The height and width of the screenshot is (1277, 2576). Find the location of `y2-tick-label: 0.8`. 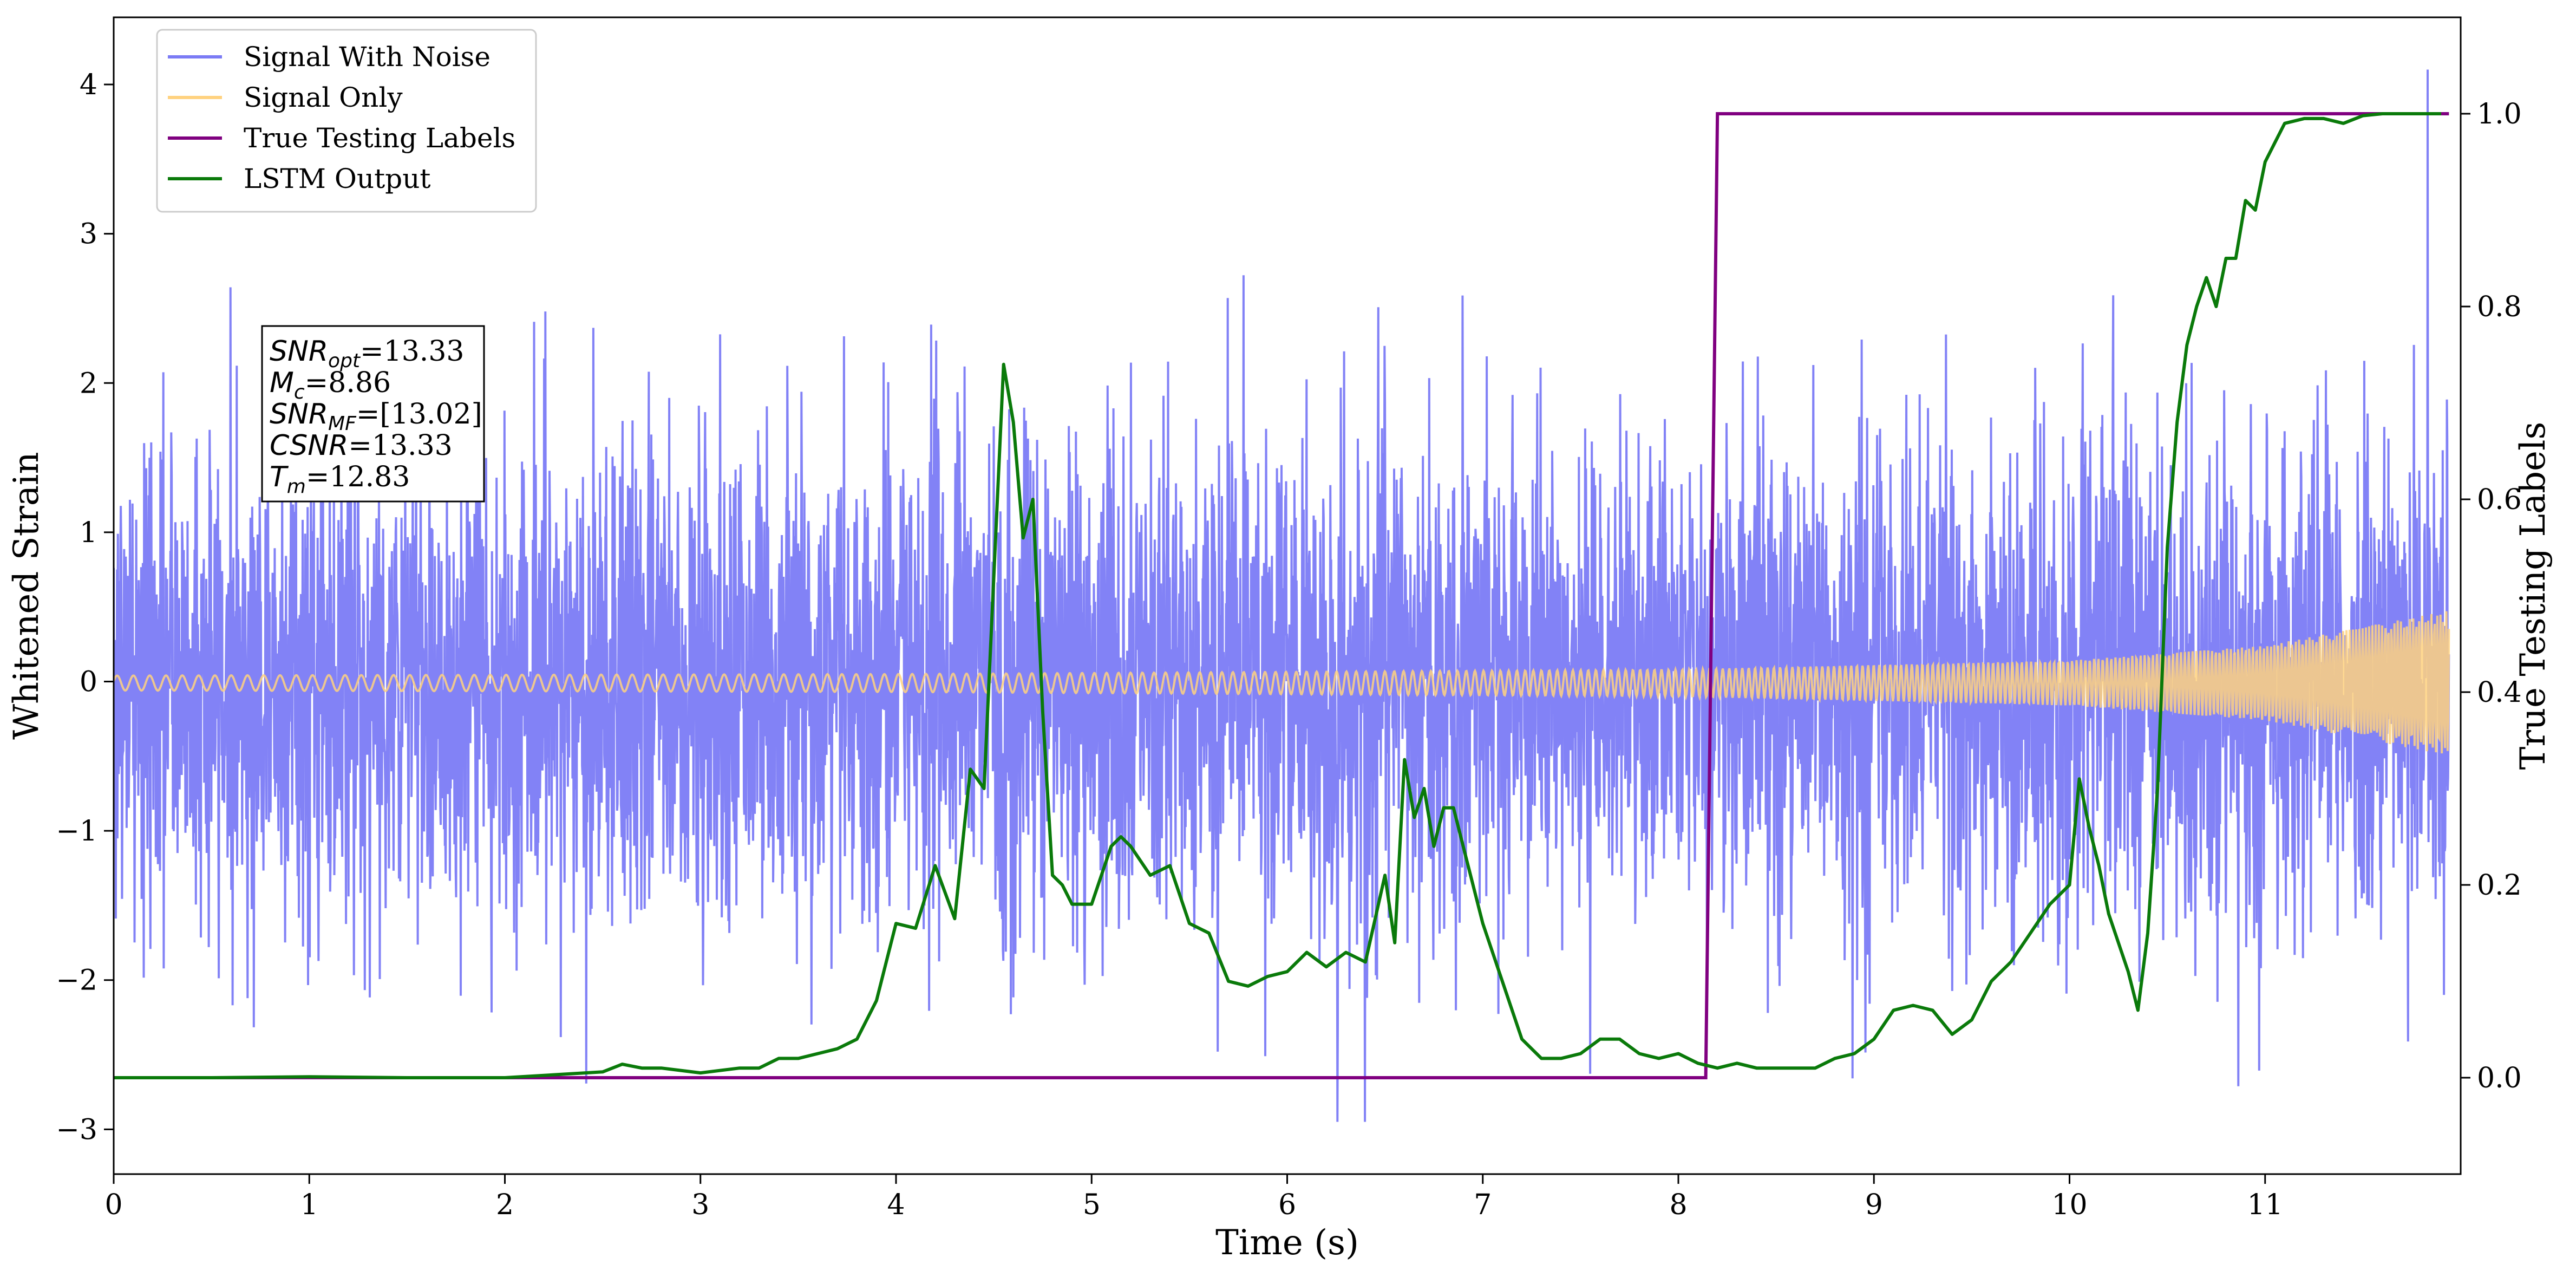

y2-tick-label: 0.8 is located at coordinates (2500, 307).